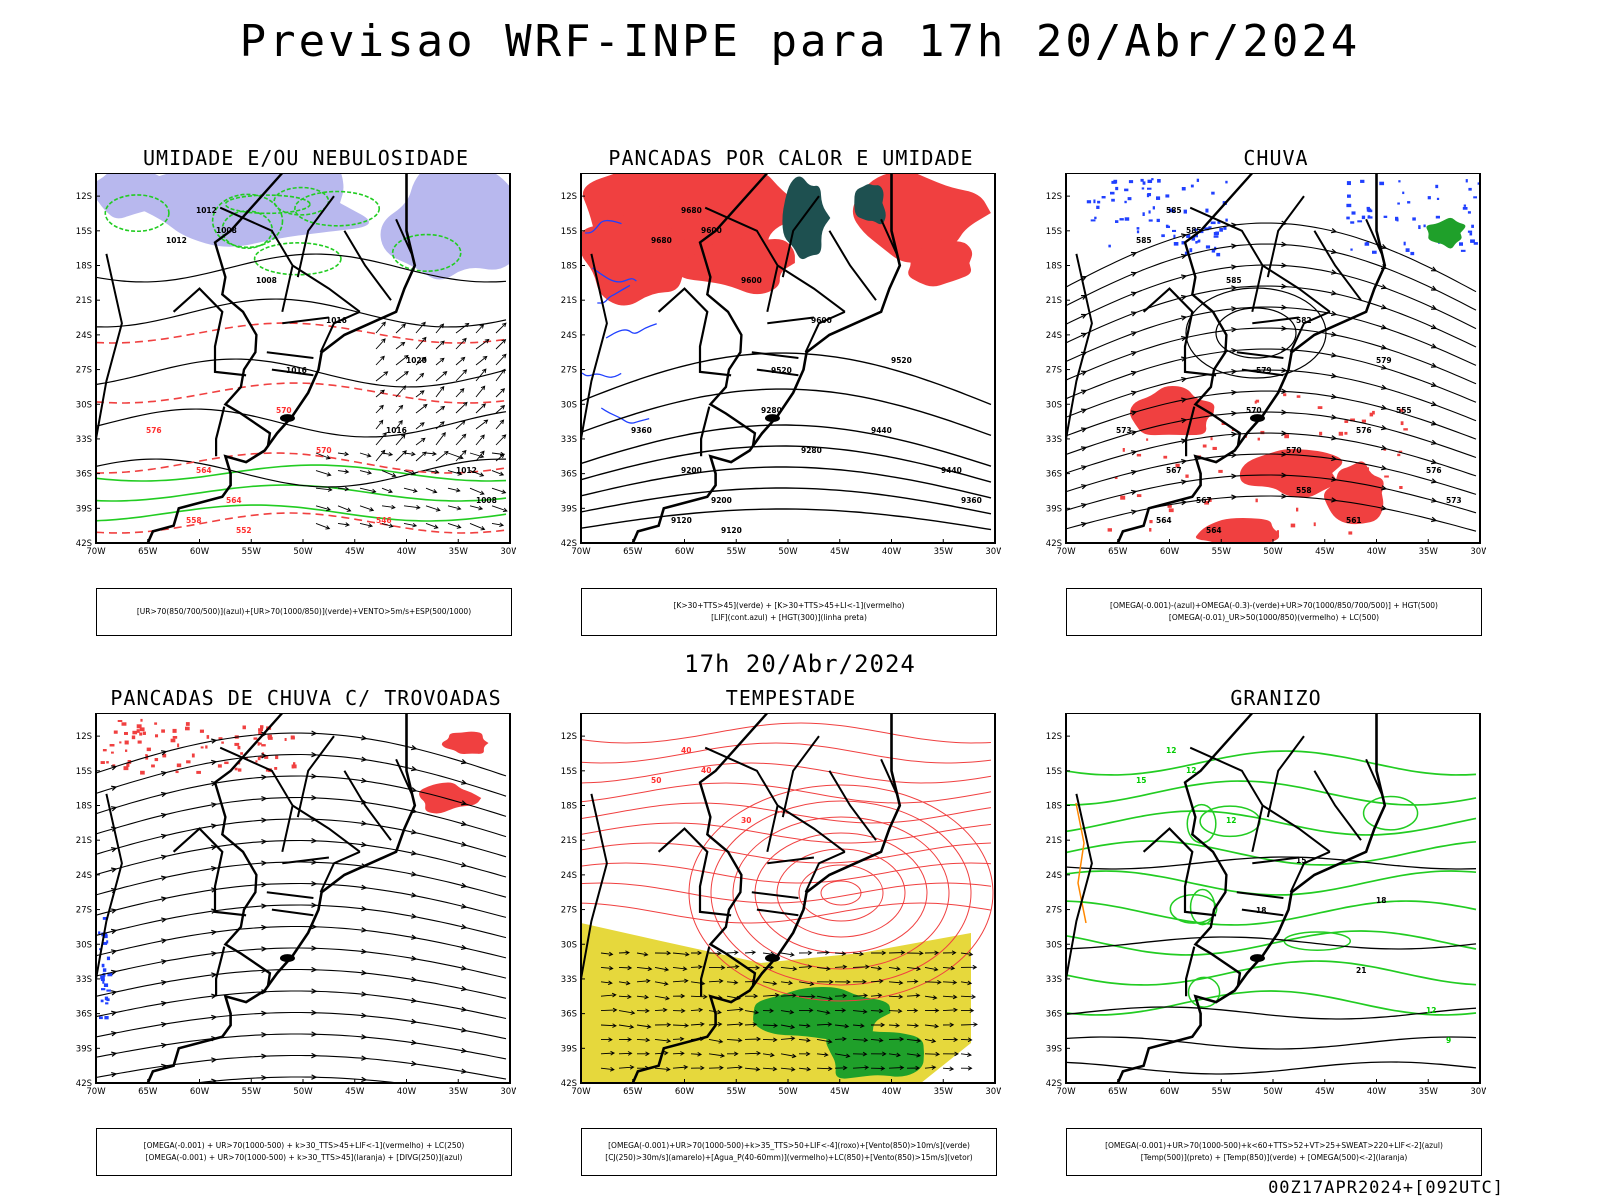 Image resolution: width=1600 pixels, height=1200 pixels. I want to click on divergence-area-blue, so click(106, 1018).